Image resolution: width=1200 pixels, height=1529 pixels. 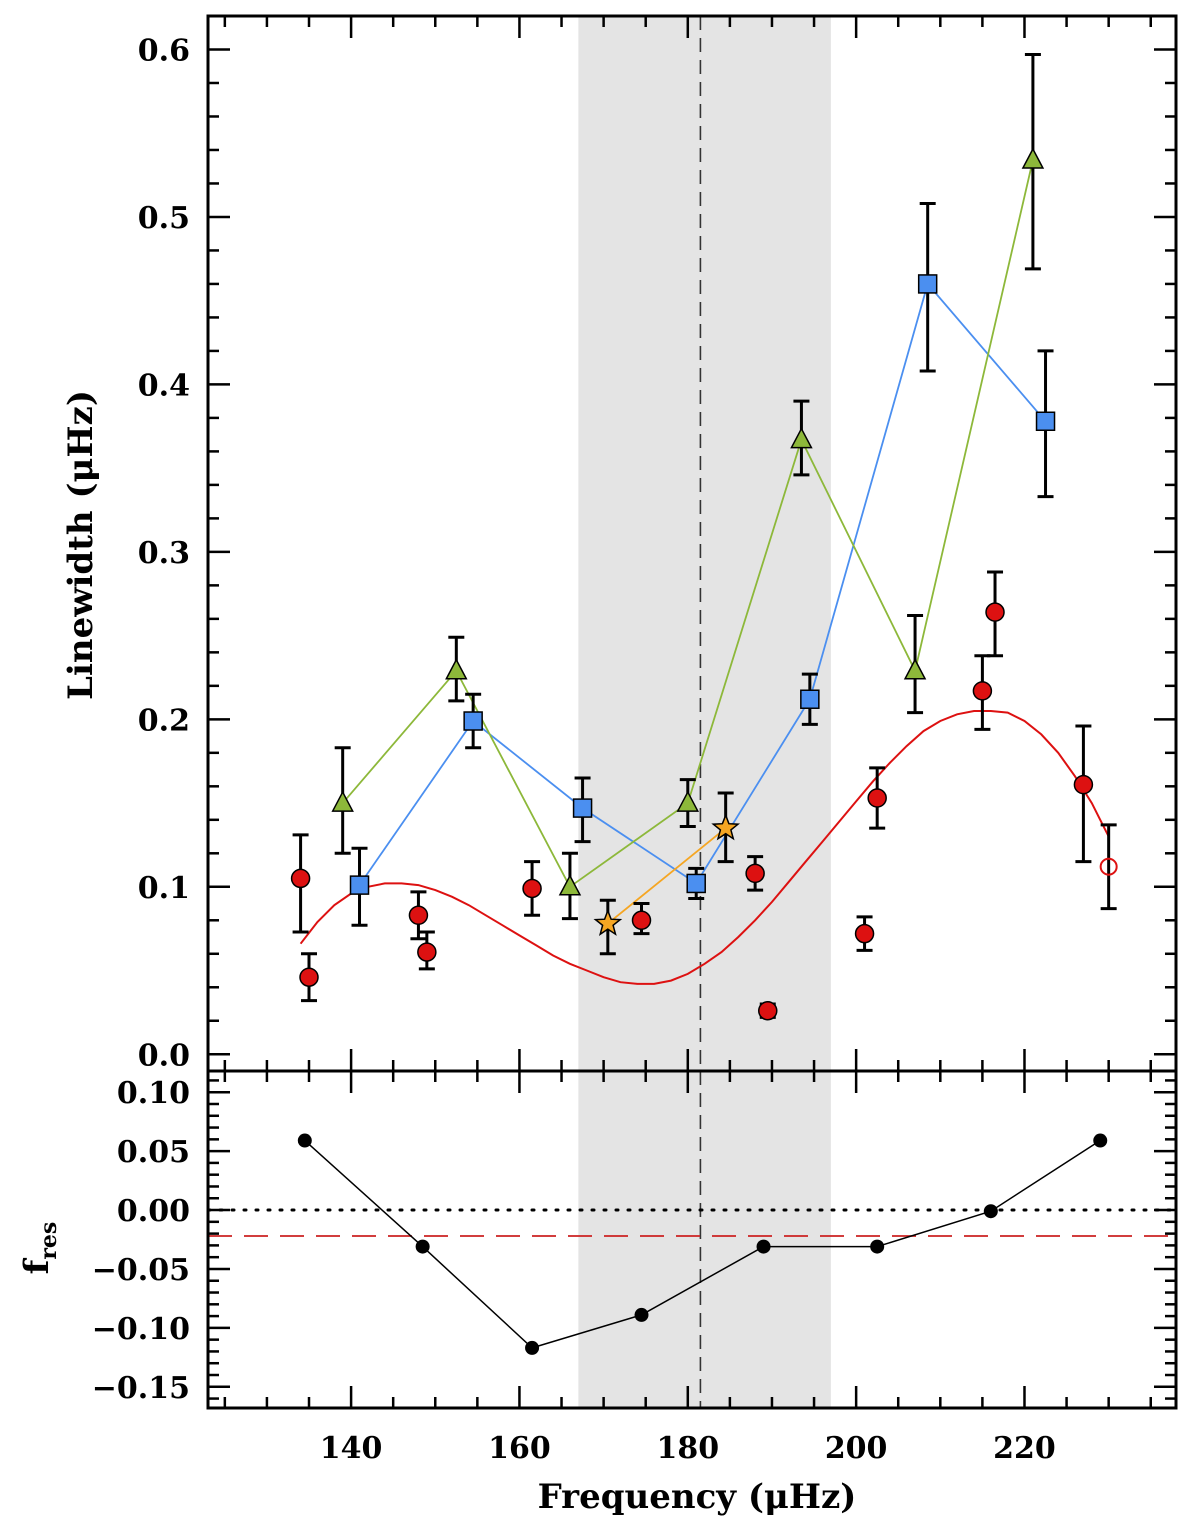 What do you see at coordinates (164, 1055) in the screenshot?
I see `top-y-tick-label: 0.0` at bounding box center [164, 1055].